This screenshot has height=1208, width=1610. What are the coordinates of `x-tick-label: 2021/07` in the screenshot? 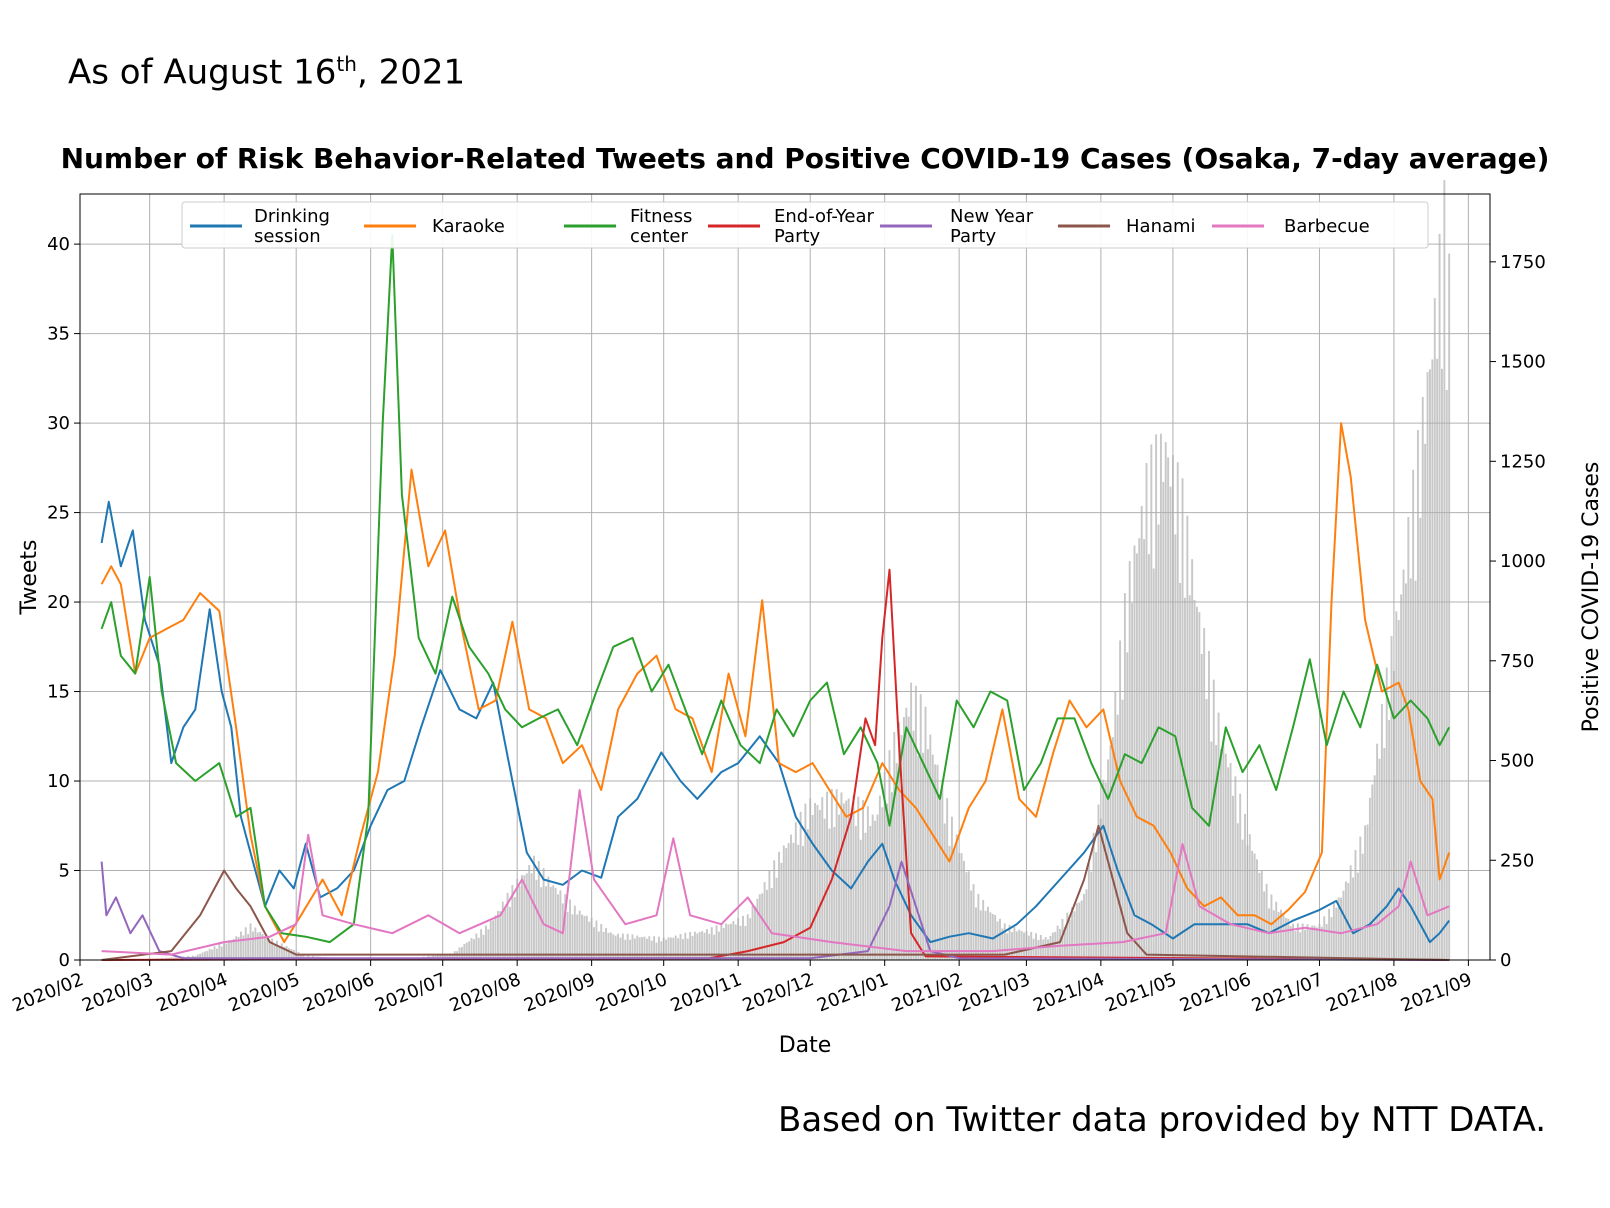 It's located at (1287, 992).